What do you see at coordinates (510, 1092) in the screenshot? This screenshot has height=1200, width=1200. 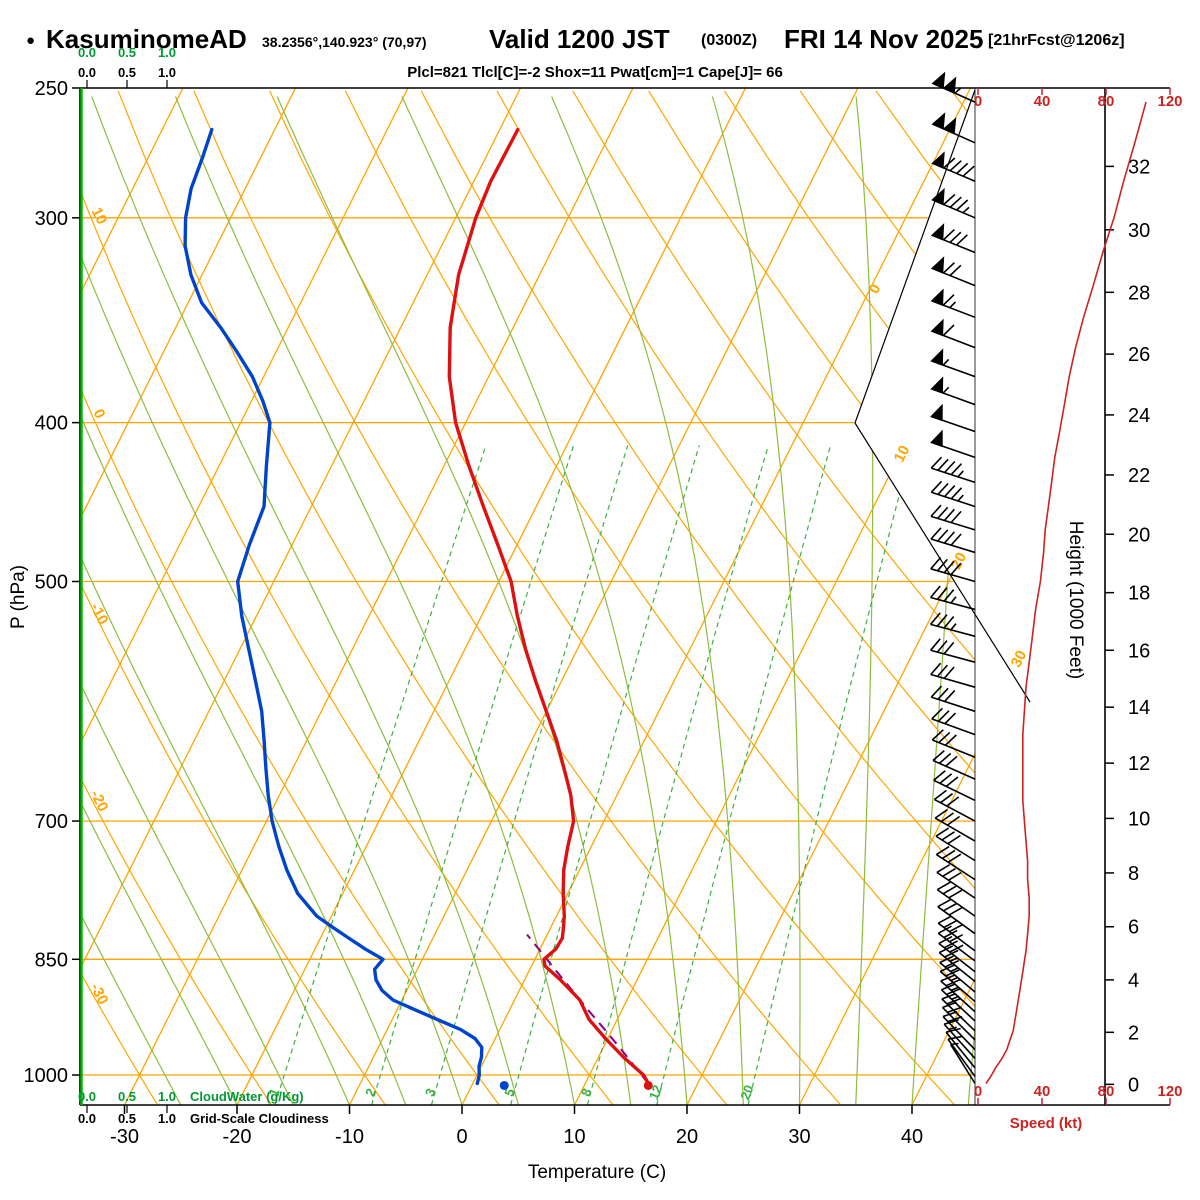 I see `mixing-ratio-labels: 1 2 3 5 8 12 20` at bounding box center [510, 1092].